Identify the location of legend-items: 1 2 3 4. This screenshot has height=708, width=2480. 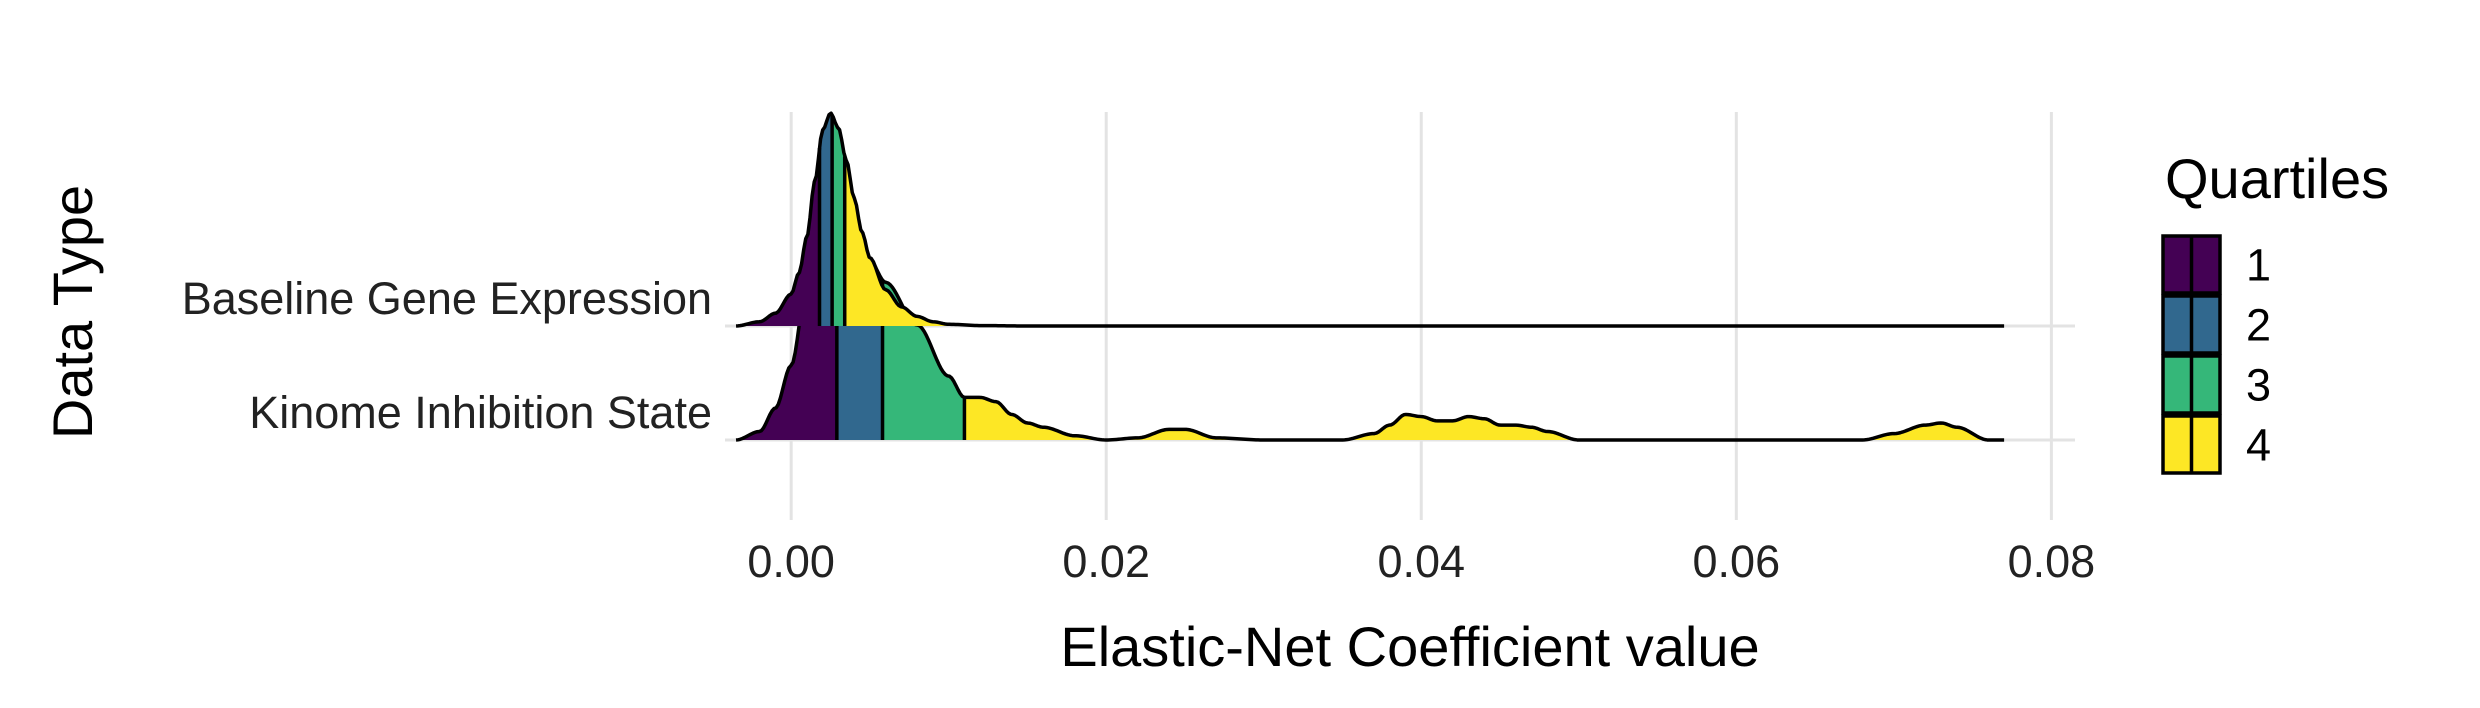
(2216, 354).